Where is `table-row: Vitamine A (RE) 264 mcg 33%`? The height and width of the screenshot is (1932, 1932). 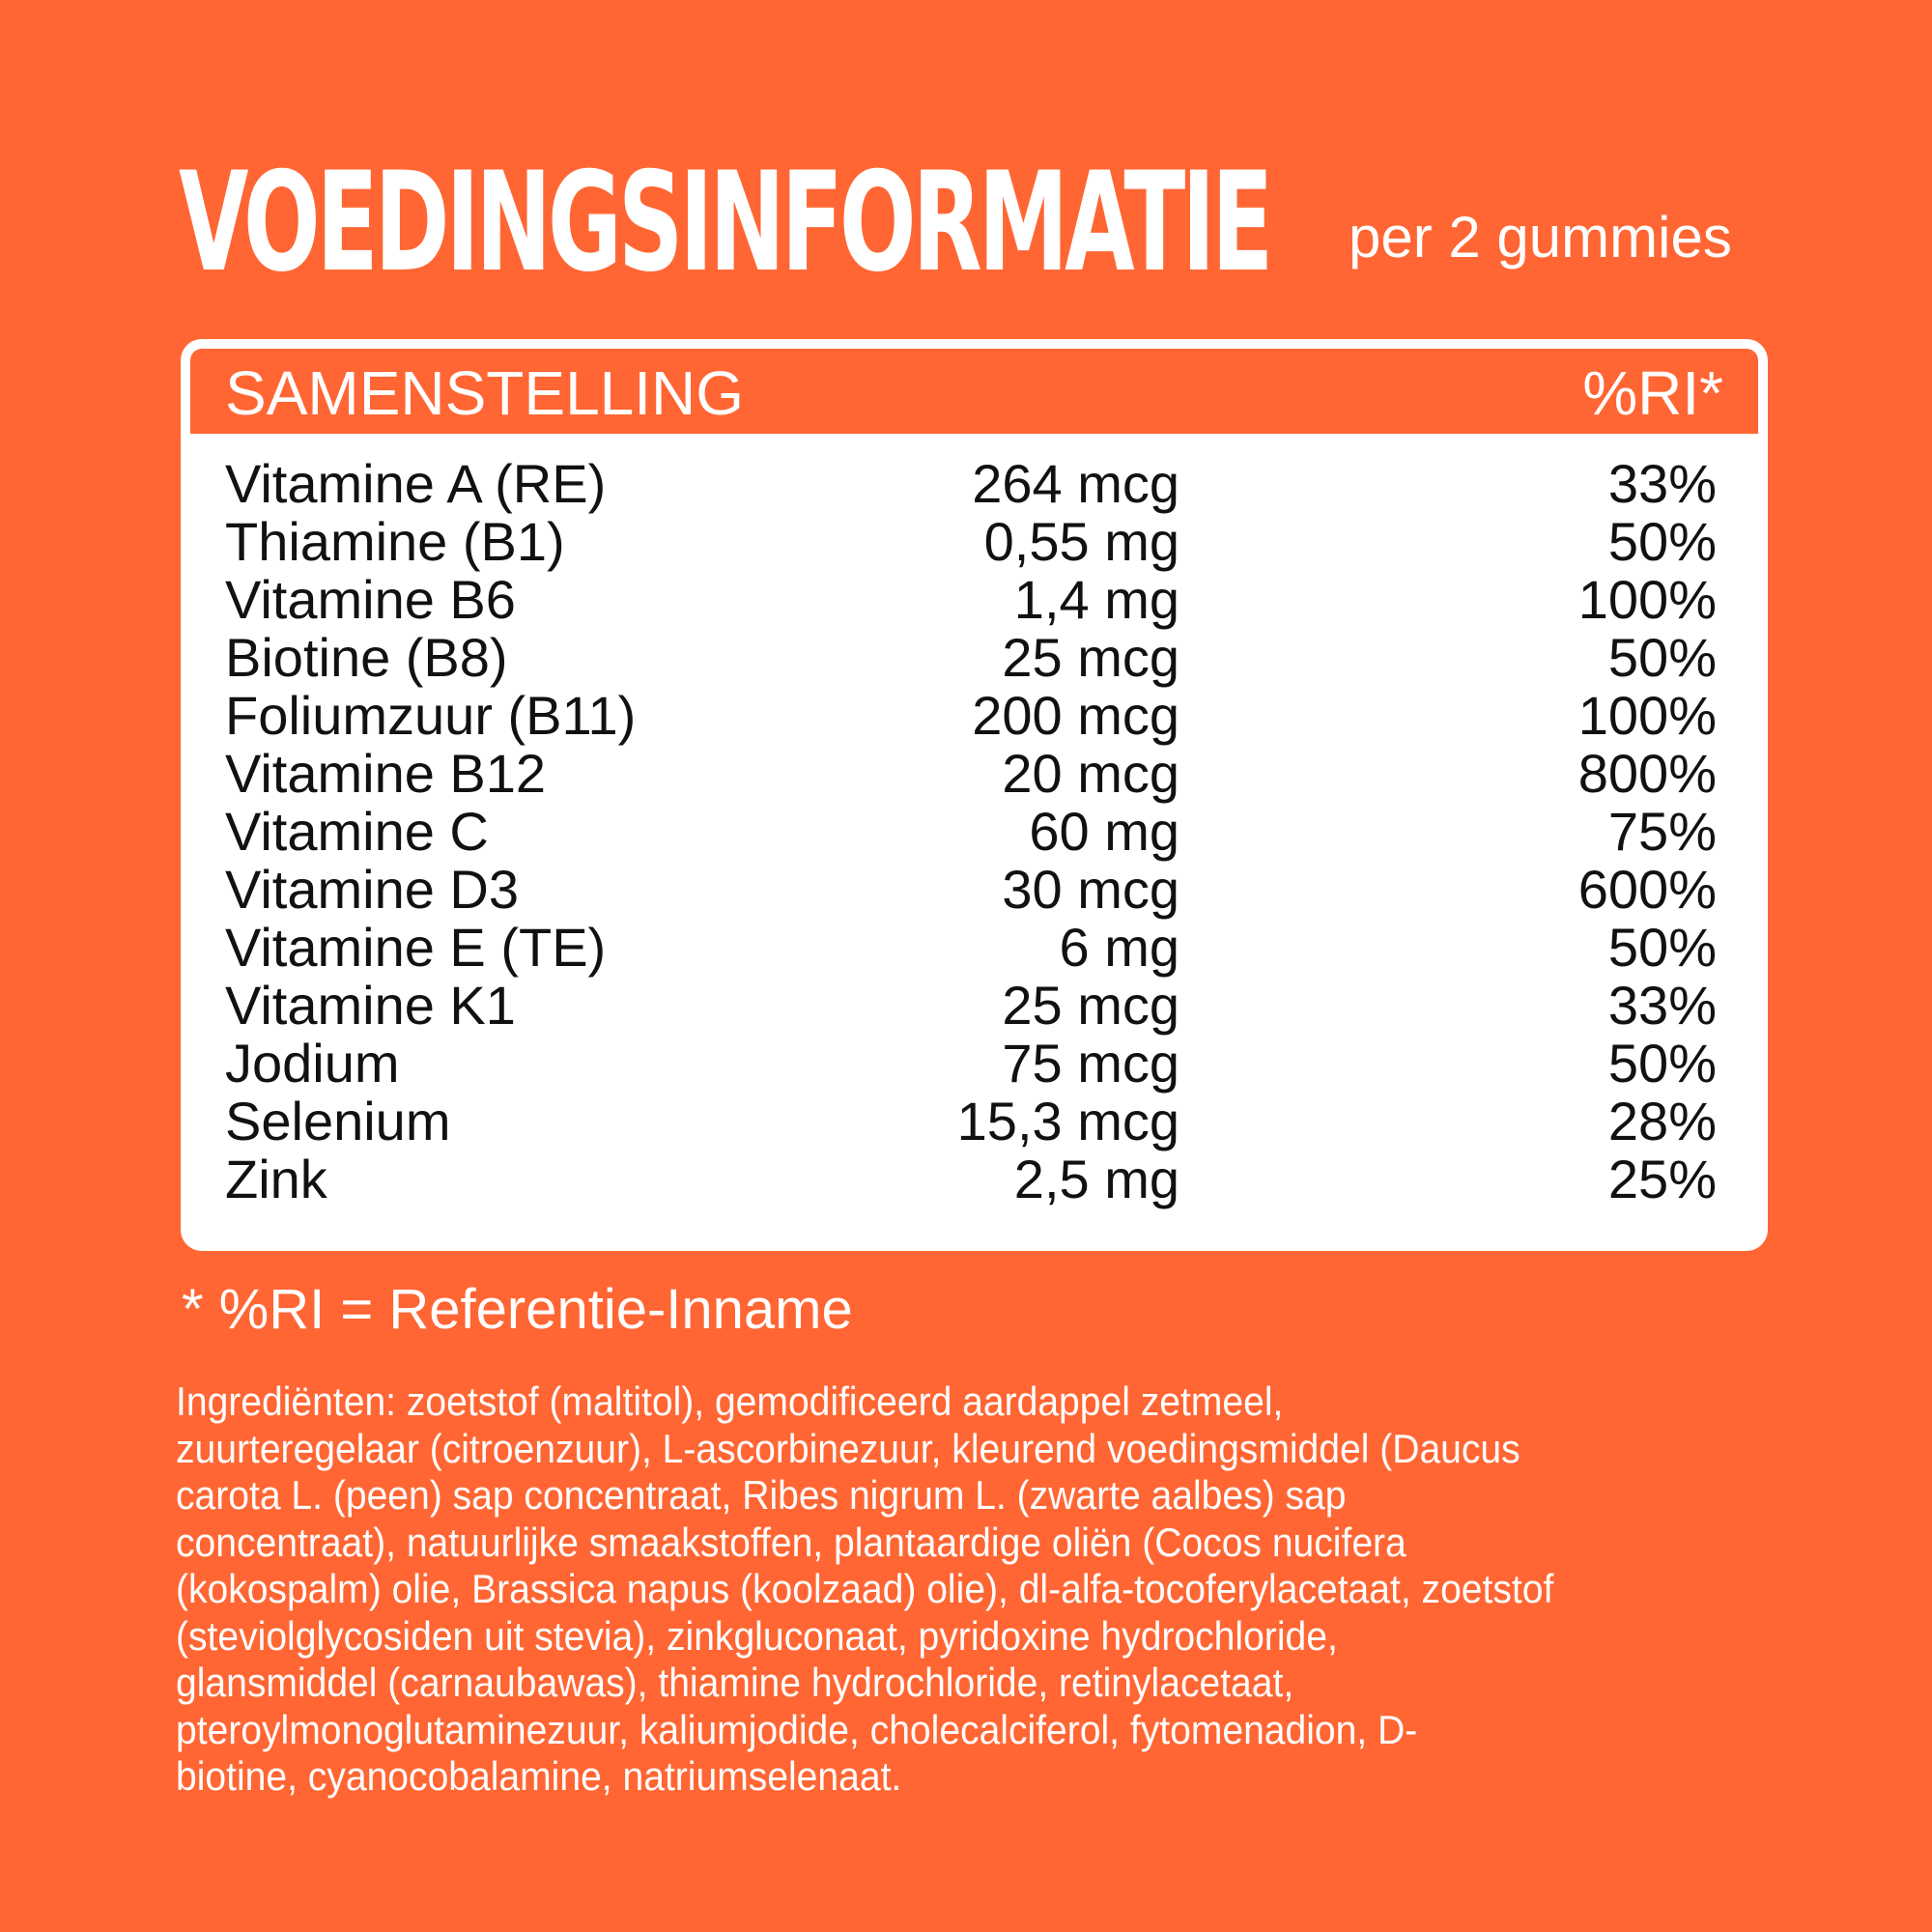
table-row: Vitamine A (RE) 264 mcg 33% is located at coordinates (974, 484).